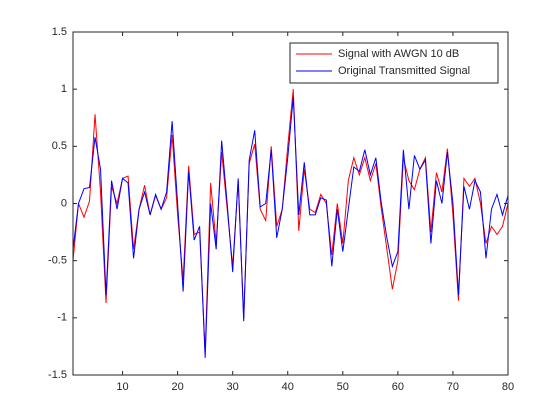 Image resolution: width=560 pixels, height=420 pixels. Describe the element at coordinates (398, 54) in the screenshot. I see `legend-label: Signal with AWGN 10 dB` at that location.